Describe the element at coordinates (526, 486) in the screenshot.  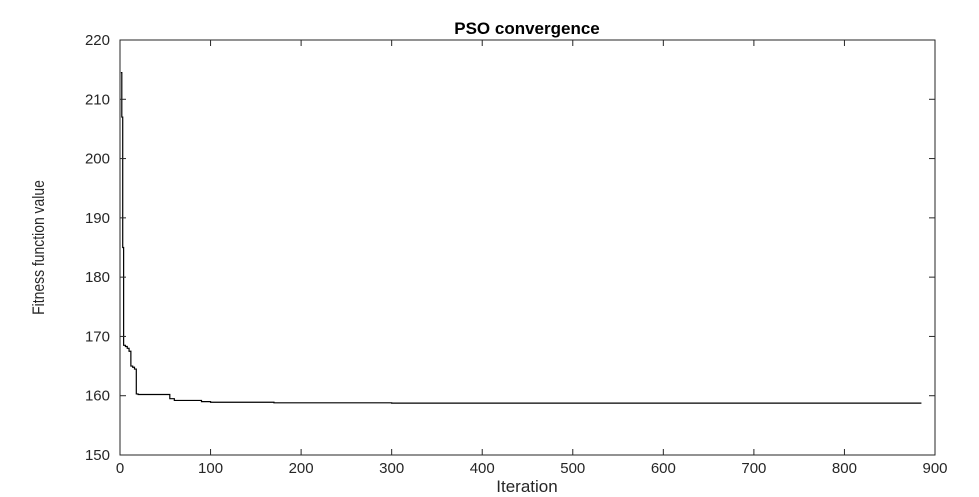
I see `x-axis-title: Iteration` at that location.